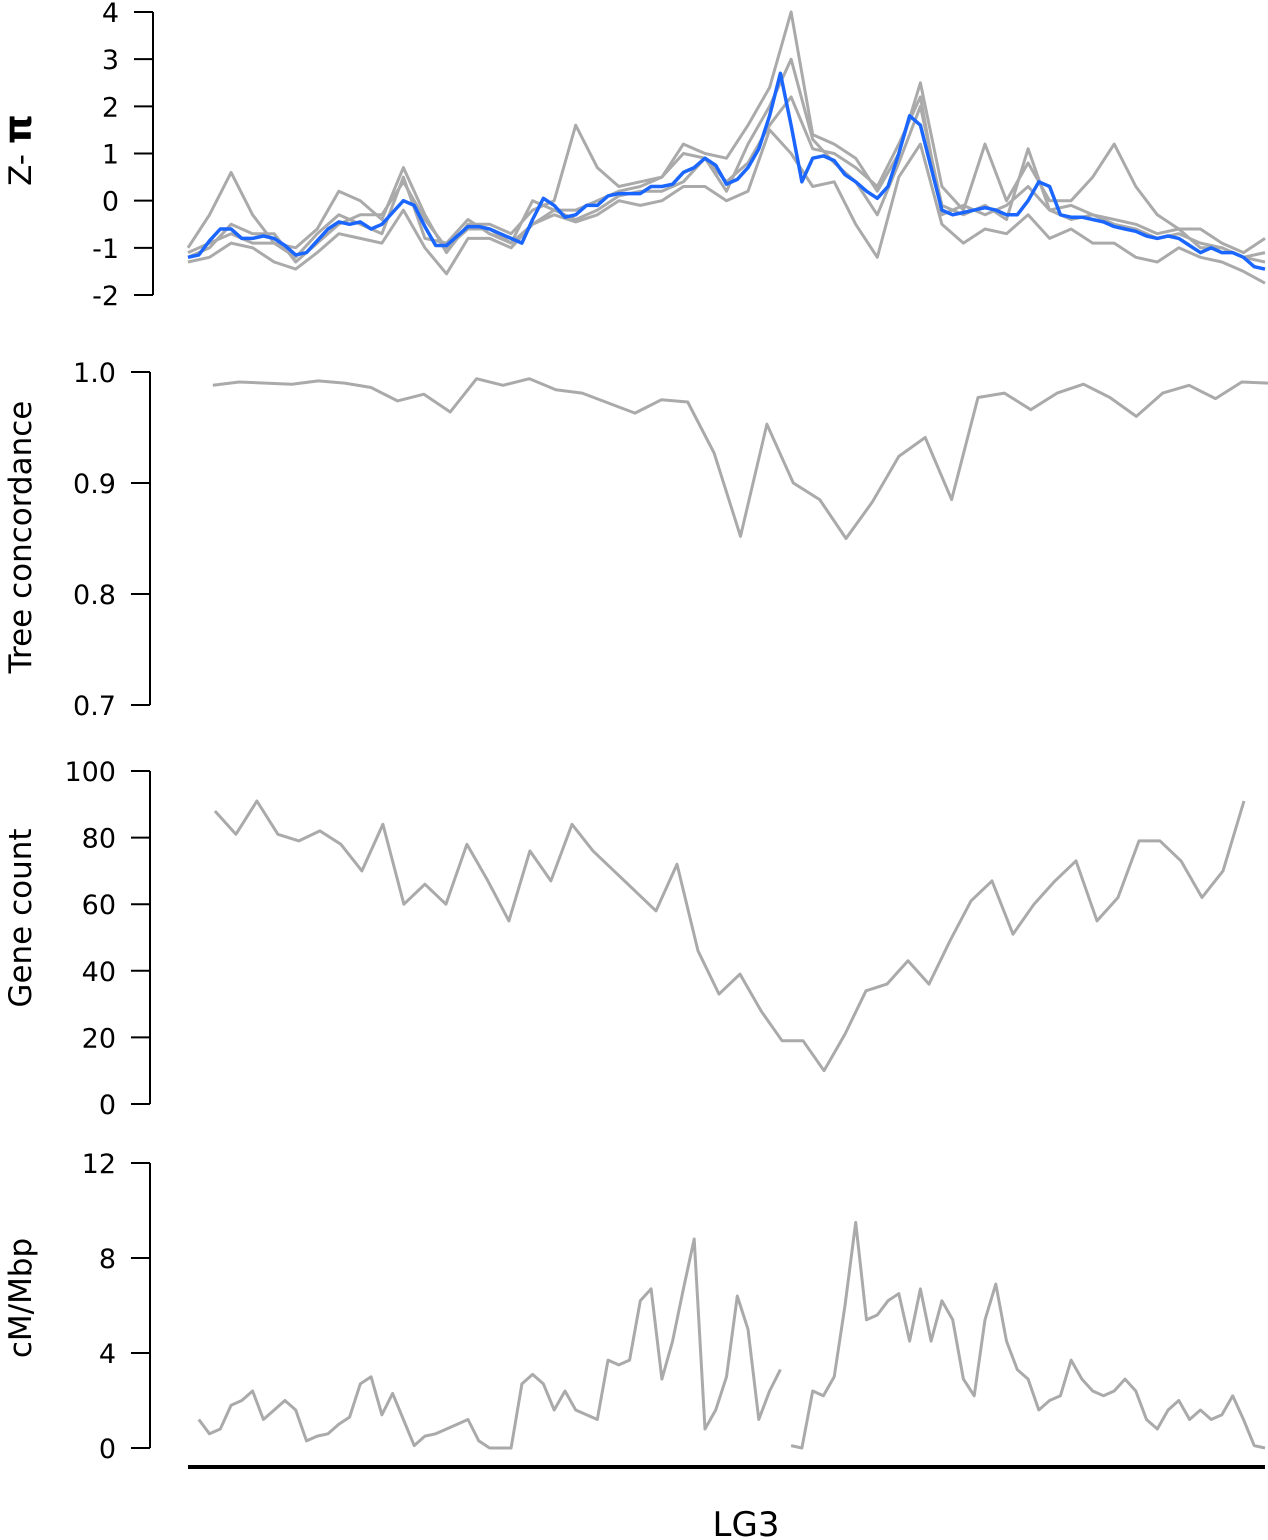  I want to click on y-axis-title-symbol: π, so click(20, 129).